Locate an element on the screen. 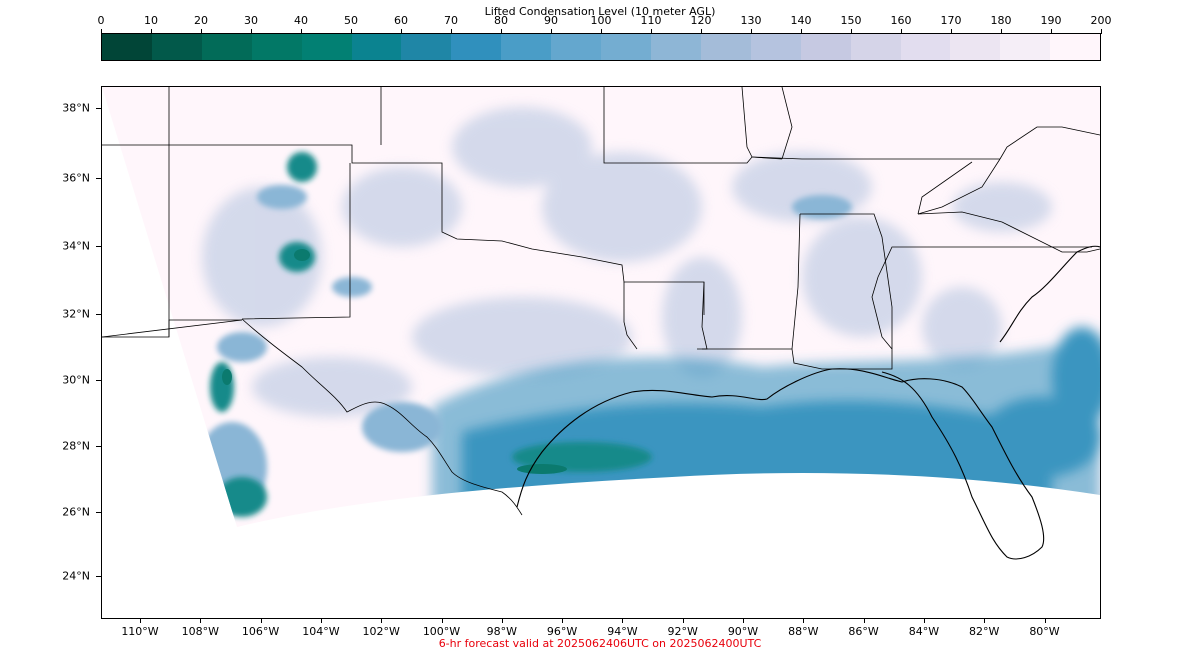 The image size is (1200, 650). colorbar is located at coordinates (601, 47).